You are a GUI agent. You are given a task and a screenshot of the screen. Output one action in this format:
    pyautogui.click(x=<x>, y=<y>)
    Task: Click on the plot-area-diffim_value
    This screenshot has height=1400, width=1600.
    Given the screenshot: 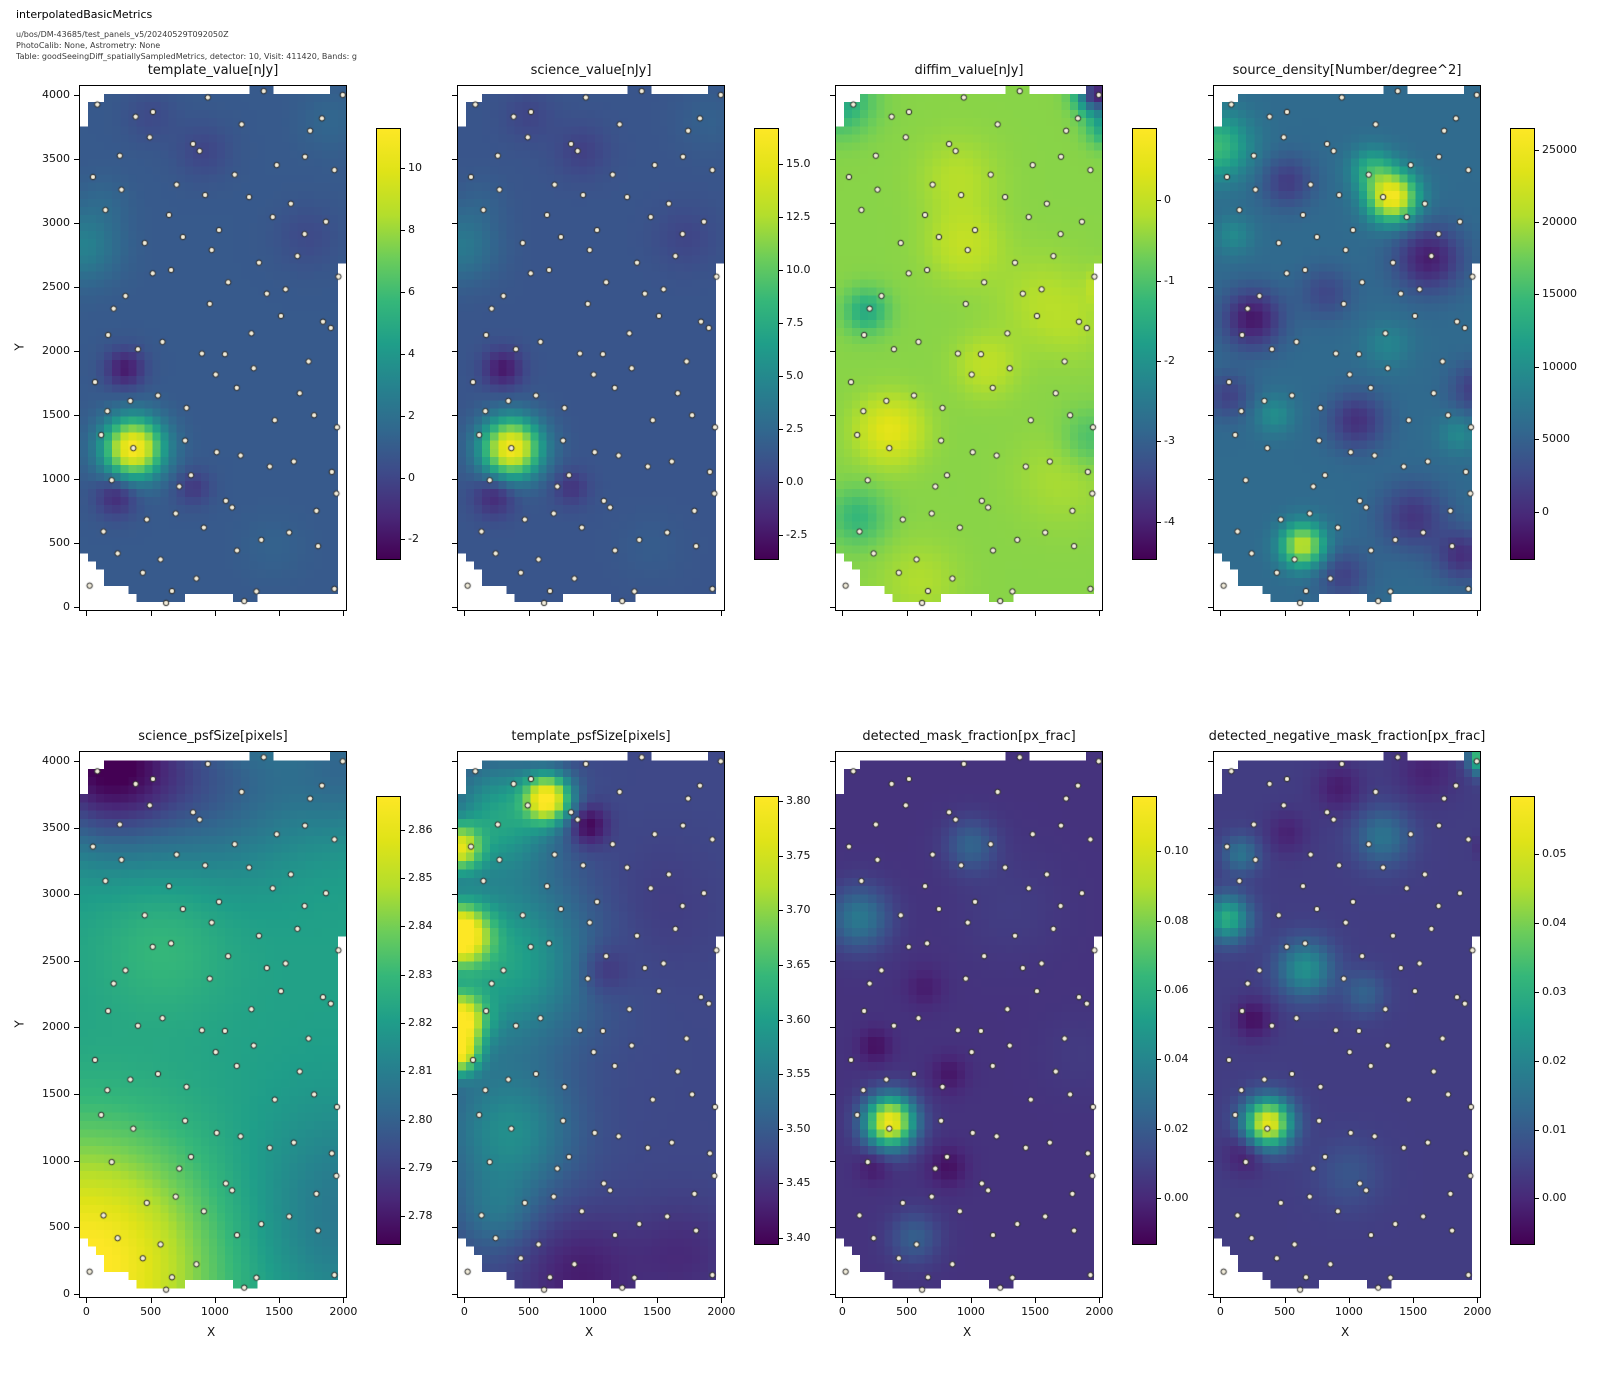 What is the action you would take?
    pyautogui.click(x=969, y=348)
    